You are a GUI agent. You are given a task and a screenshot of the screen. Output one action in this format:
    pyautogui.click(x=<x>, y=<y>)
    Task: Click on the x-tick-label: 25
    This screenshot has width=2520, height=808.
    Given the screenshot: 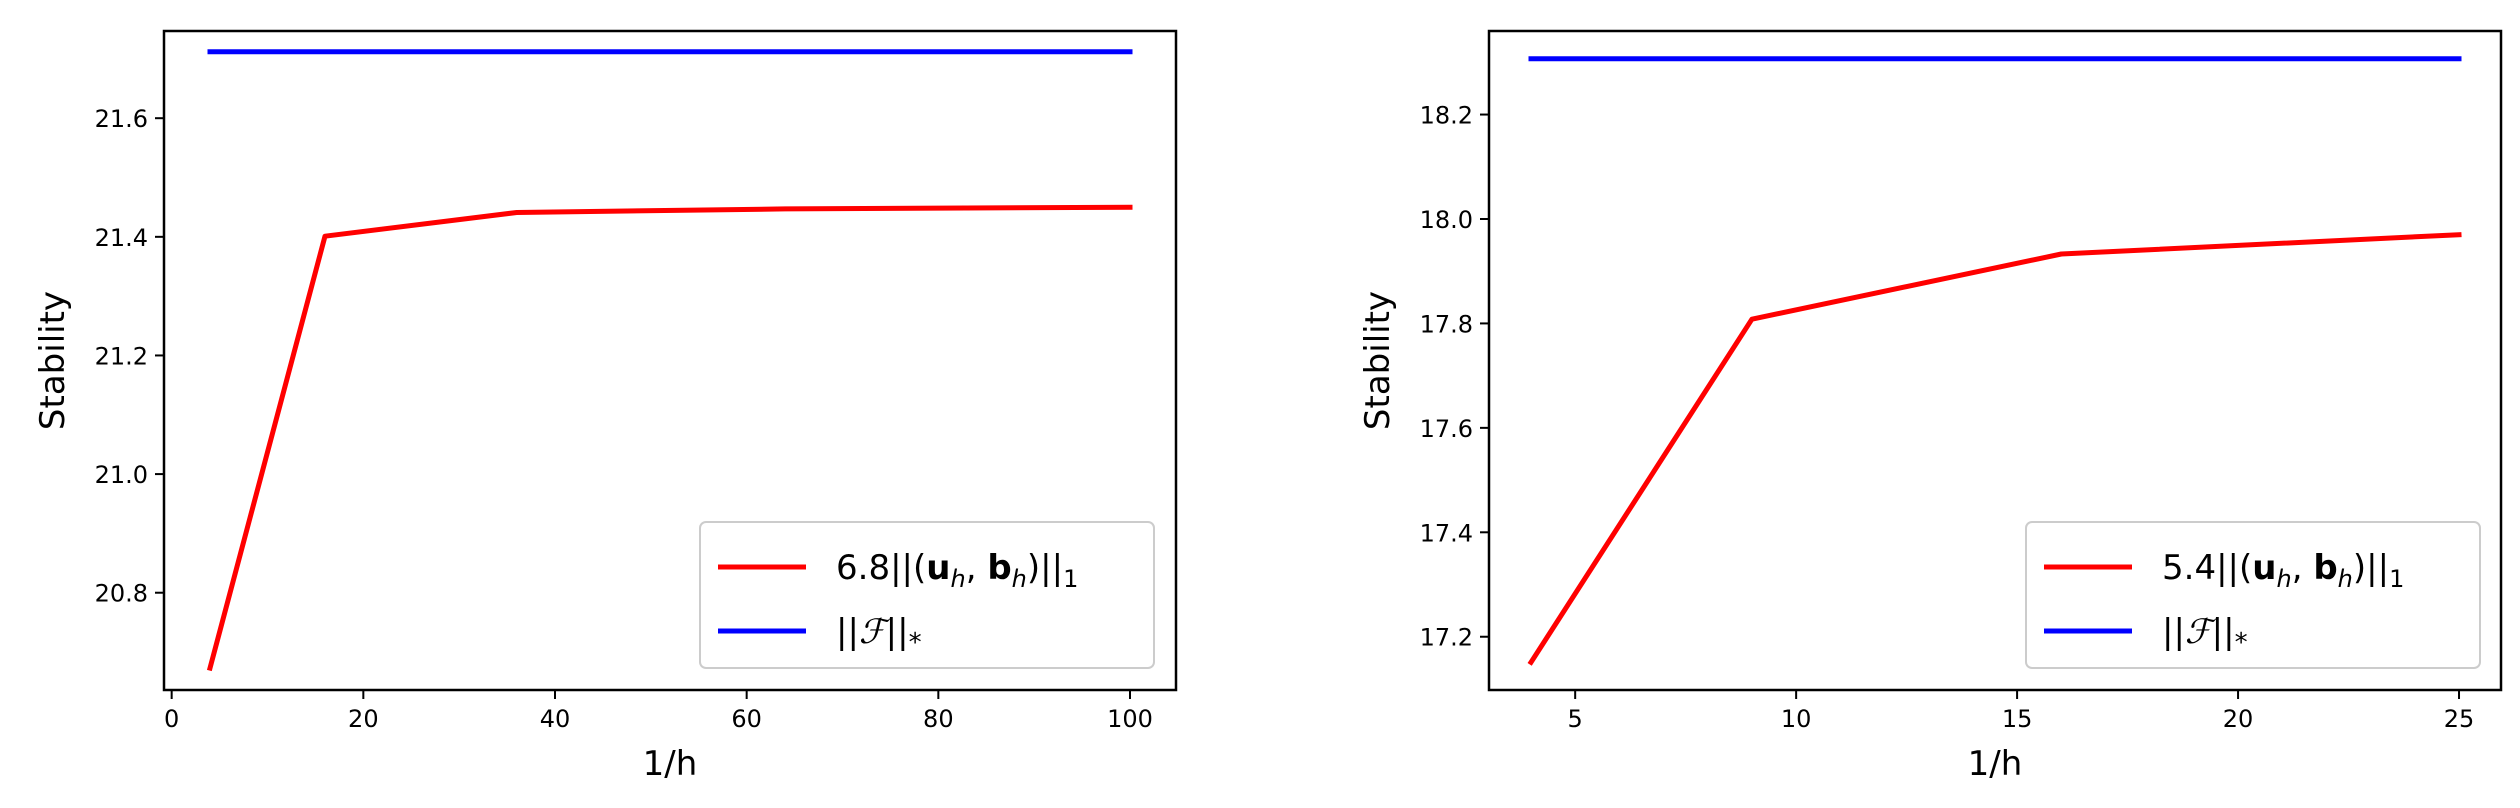 What is the action you would take?
    pyautogui.click(x=2459, y=719)
    